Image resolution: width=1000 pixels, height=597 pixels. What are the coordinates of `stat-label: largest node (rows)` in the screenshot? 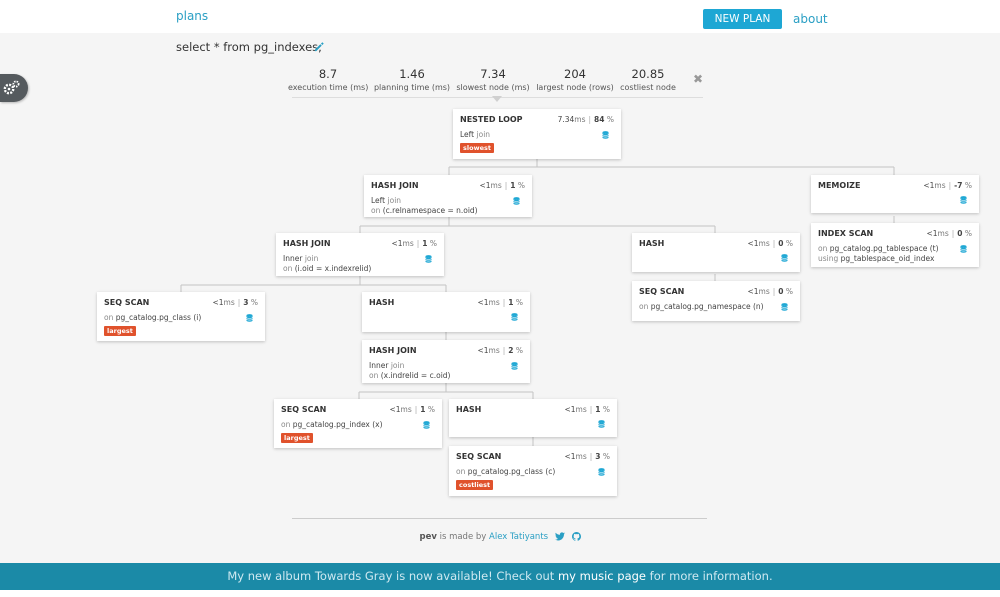 It's located at (575, 87).